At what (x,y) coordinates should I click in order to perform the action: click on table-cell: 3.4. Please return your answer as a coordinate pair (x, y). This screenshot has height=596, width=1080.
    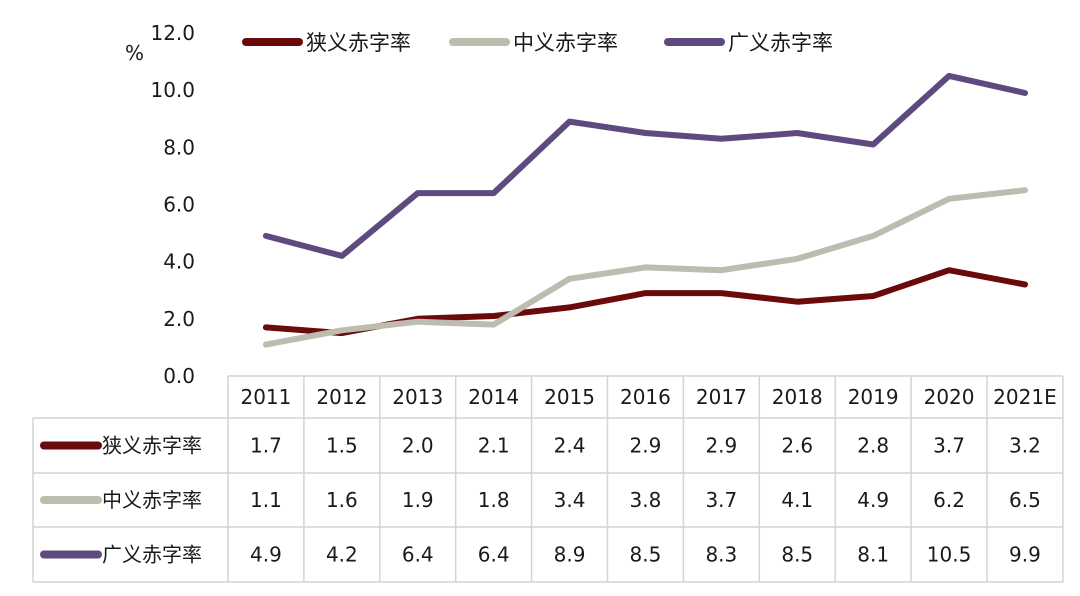
    Looking at the image, I should click on (570, 500).